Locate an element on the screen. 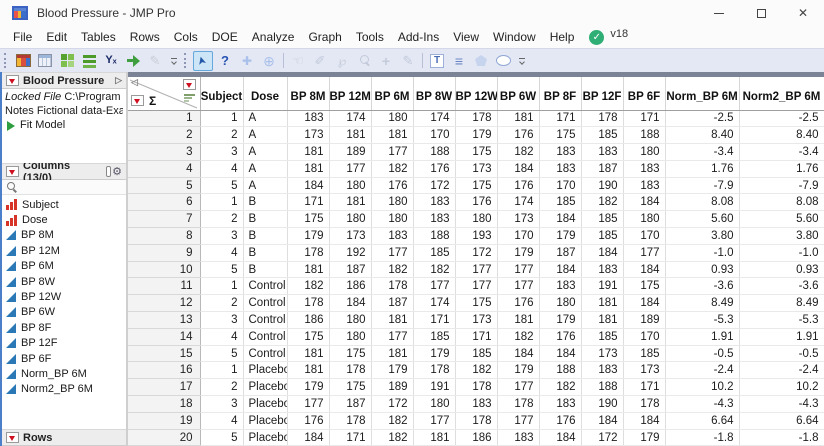 The width and height of the screenshot is (824, 446). cell-bp-6m: 177 is located at coordinates (392, 152).